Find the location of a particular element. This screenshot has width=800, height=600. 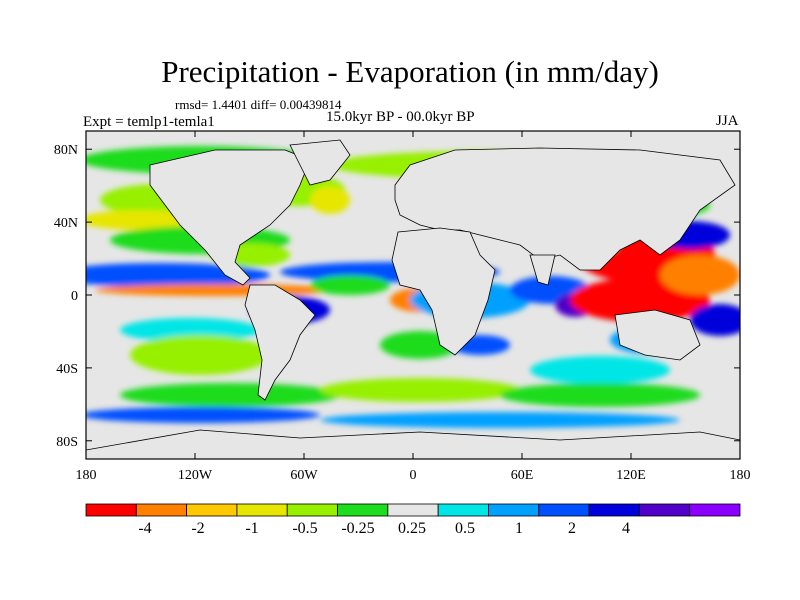

colorbar-label-2: -1 is located at coordinates (252, 528).